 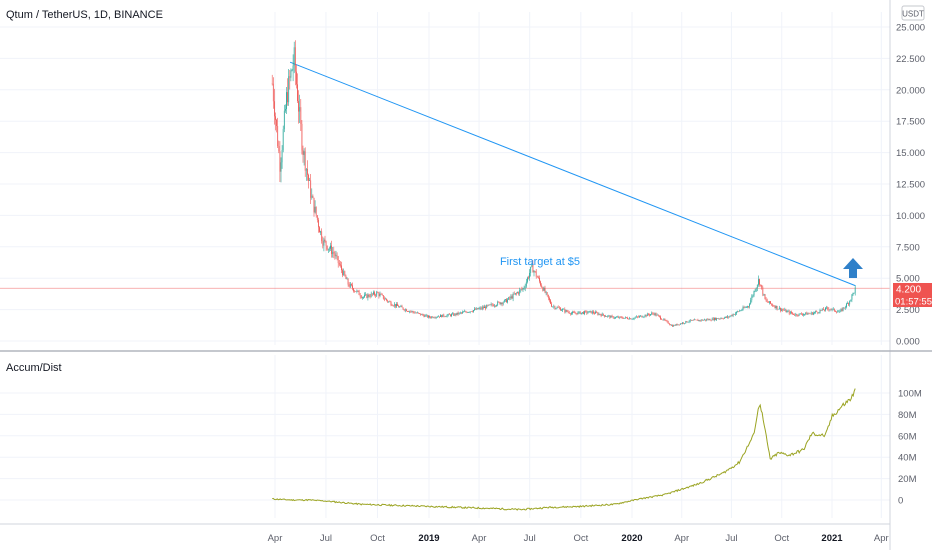 What do you see at coordinates (907, 479) in the screenshot?
I see `ad-tick-label: 20M` at bounding box center [907, 479].